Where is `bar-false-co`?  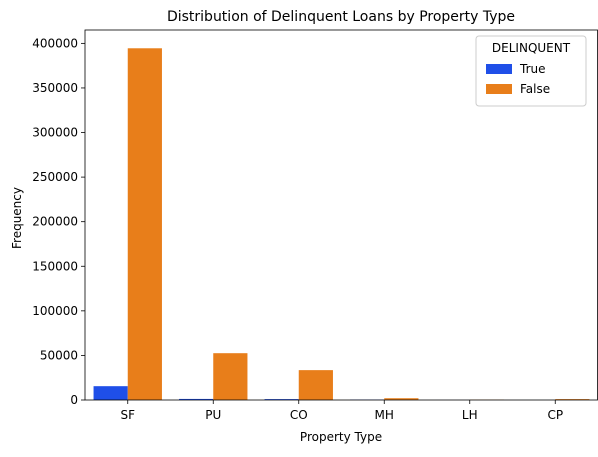
bar-false-co is located at coordinates (316, 385).